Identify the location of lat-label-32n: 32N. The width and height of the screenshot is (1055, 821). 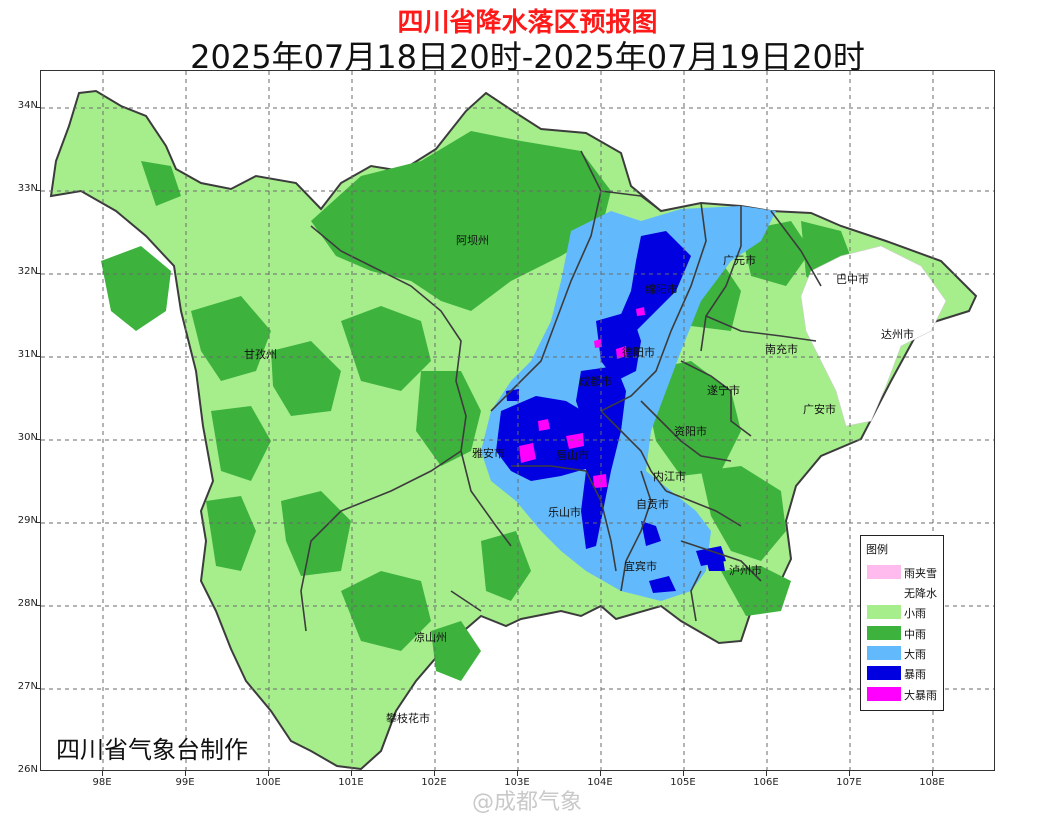
(27, 271).